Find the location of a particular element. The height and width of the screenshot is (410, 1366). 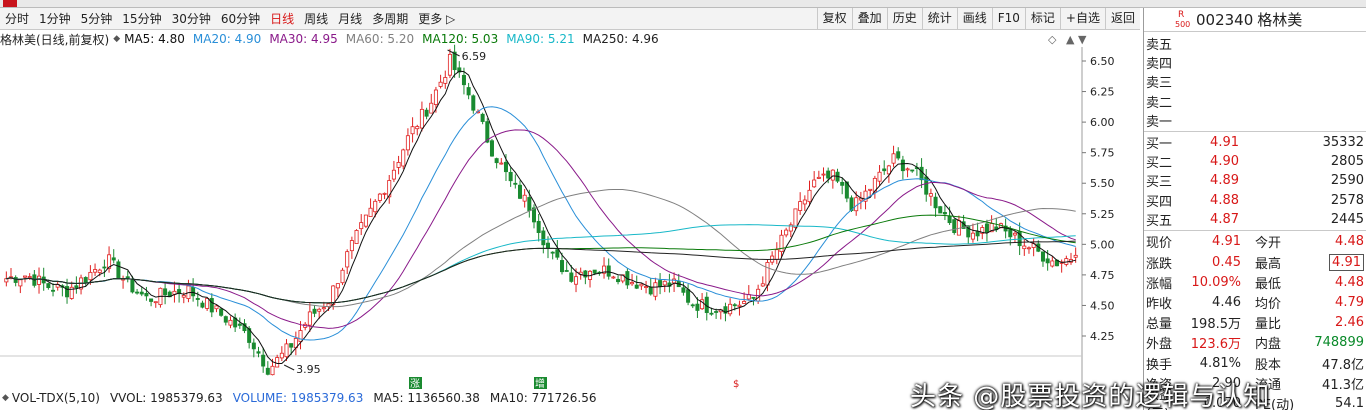

low-pointer is located at coordinates (289, 367).